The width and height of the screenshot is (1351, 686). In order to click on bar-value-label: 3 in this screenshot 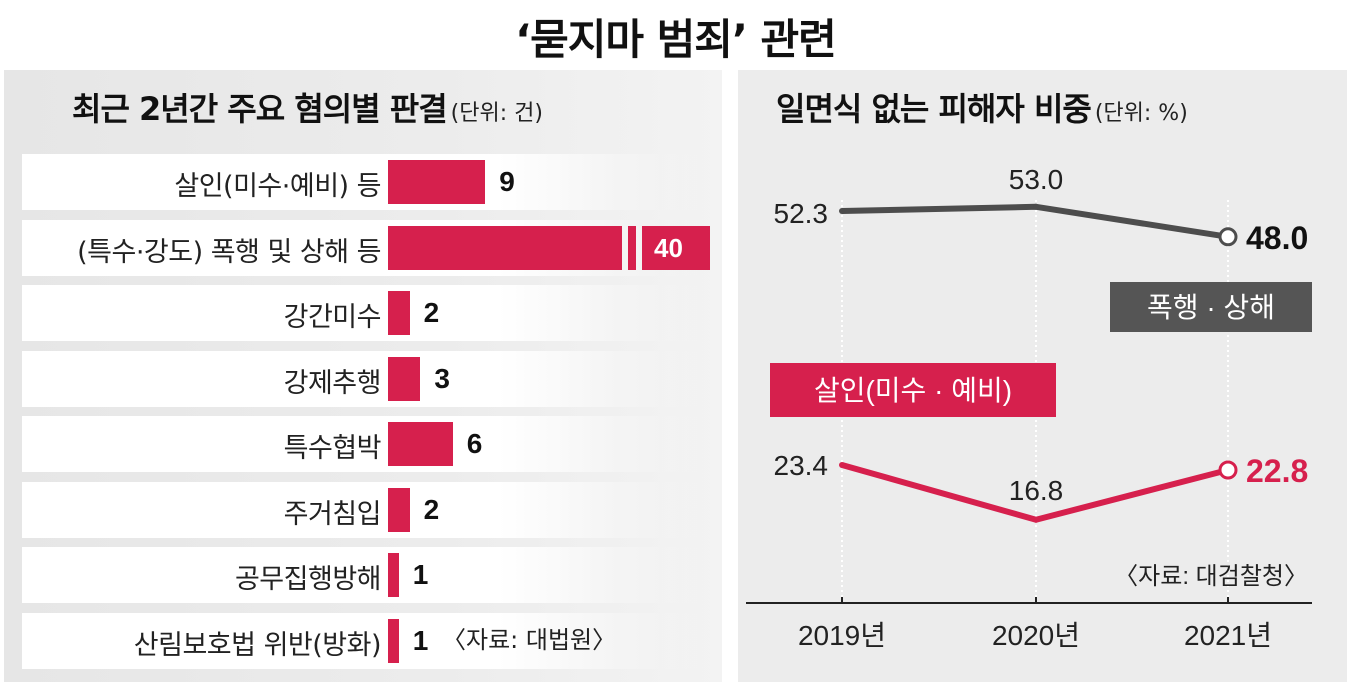, I will do `click(442, 378)`.